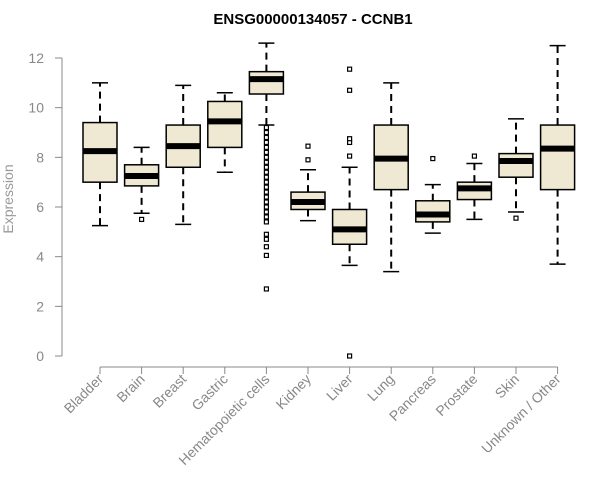  Describe the element at coordinates (294, 392) in the screenshot. I see `x-tick-label: Kidney` at that location.